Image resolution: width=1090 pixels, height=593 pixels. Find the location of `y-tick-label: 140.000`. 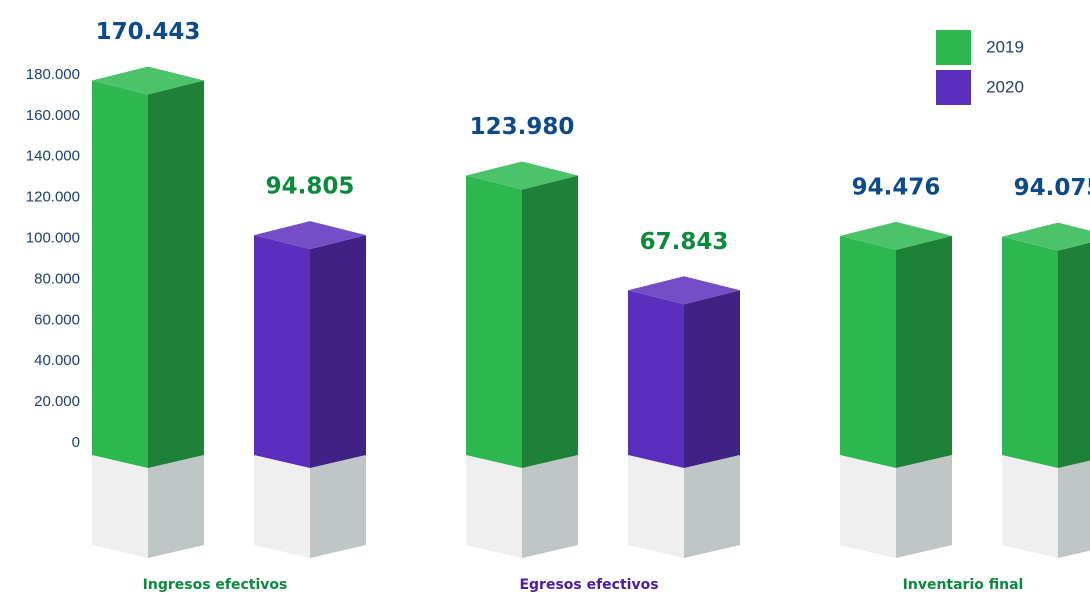

y-tick-label: 140.000 is located at coordinates (53, 156).